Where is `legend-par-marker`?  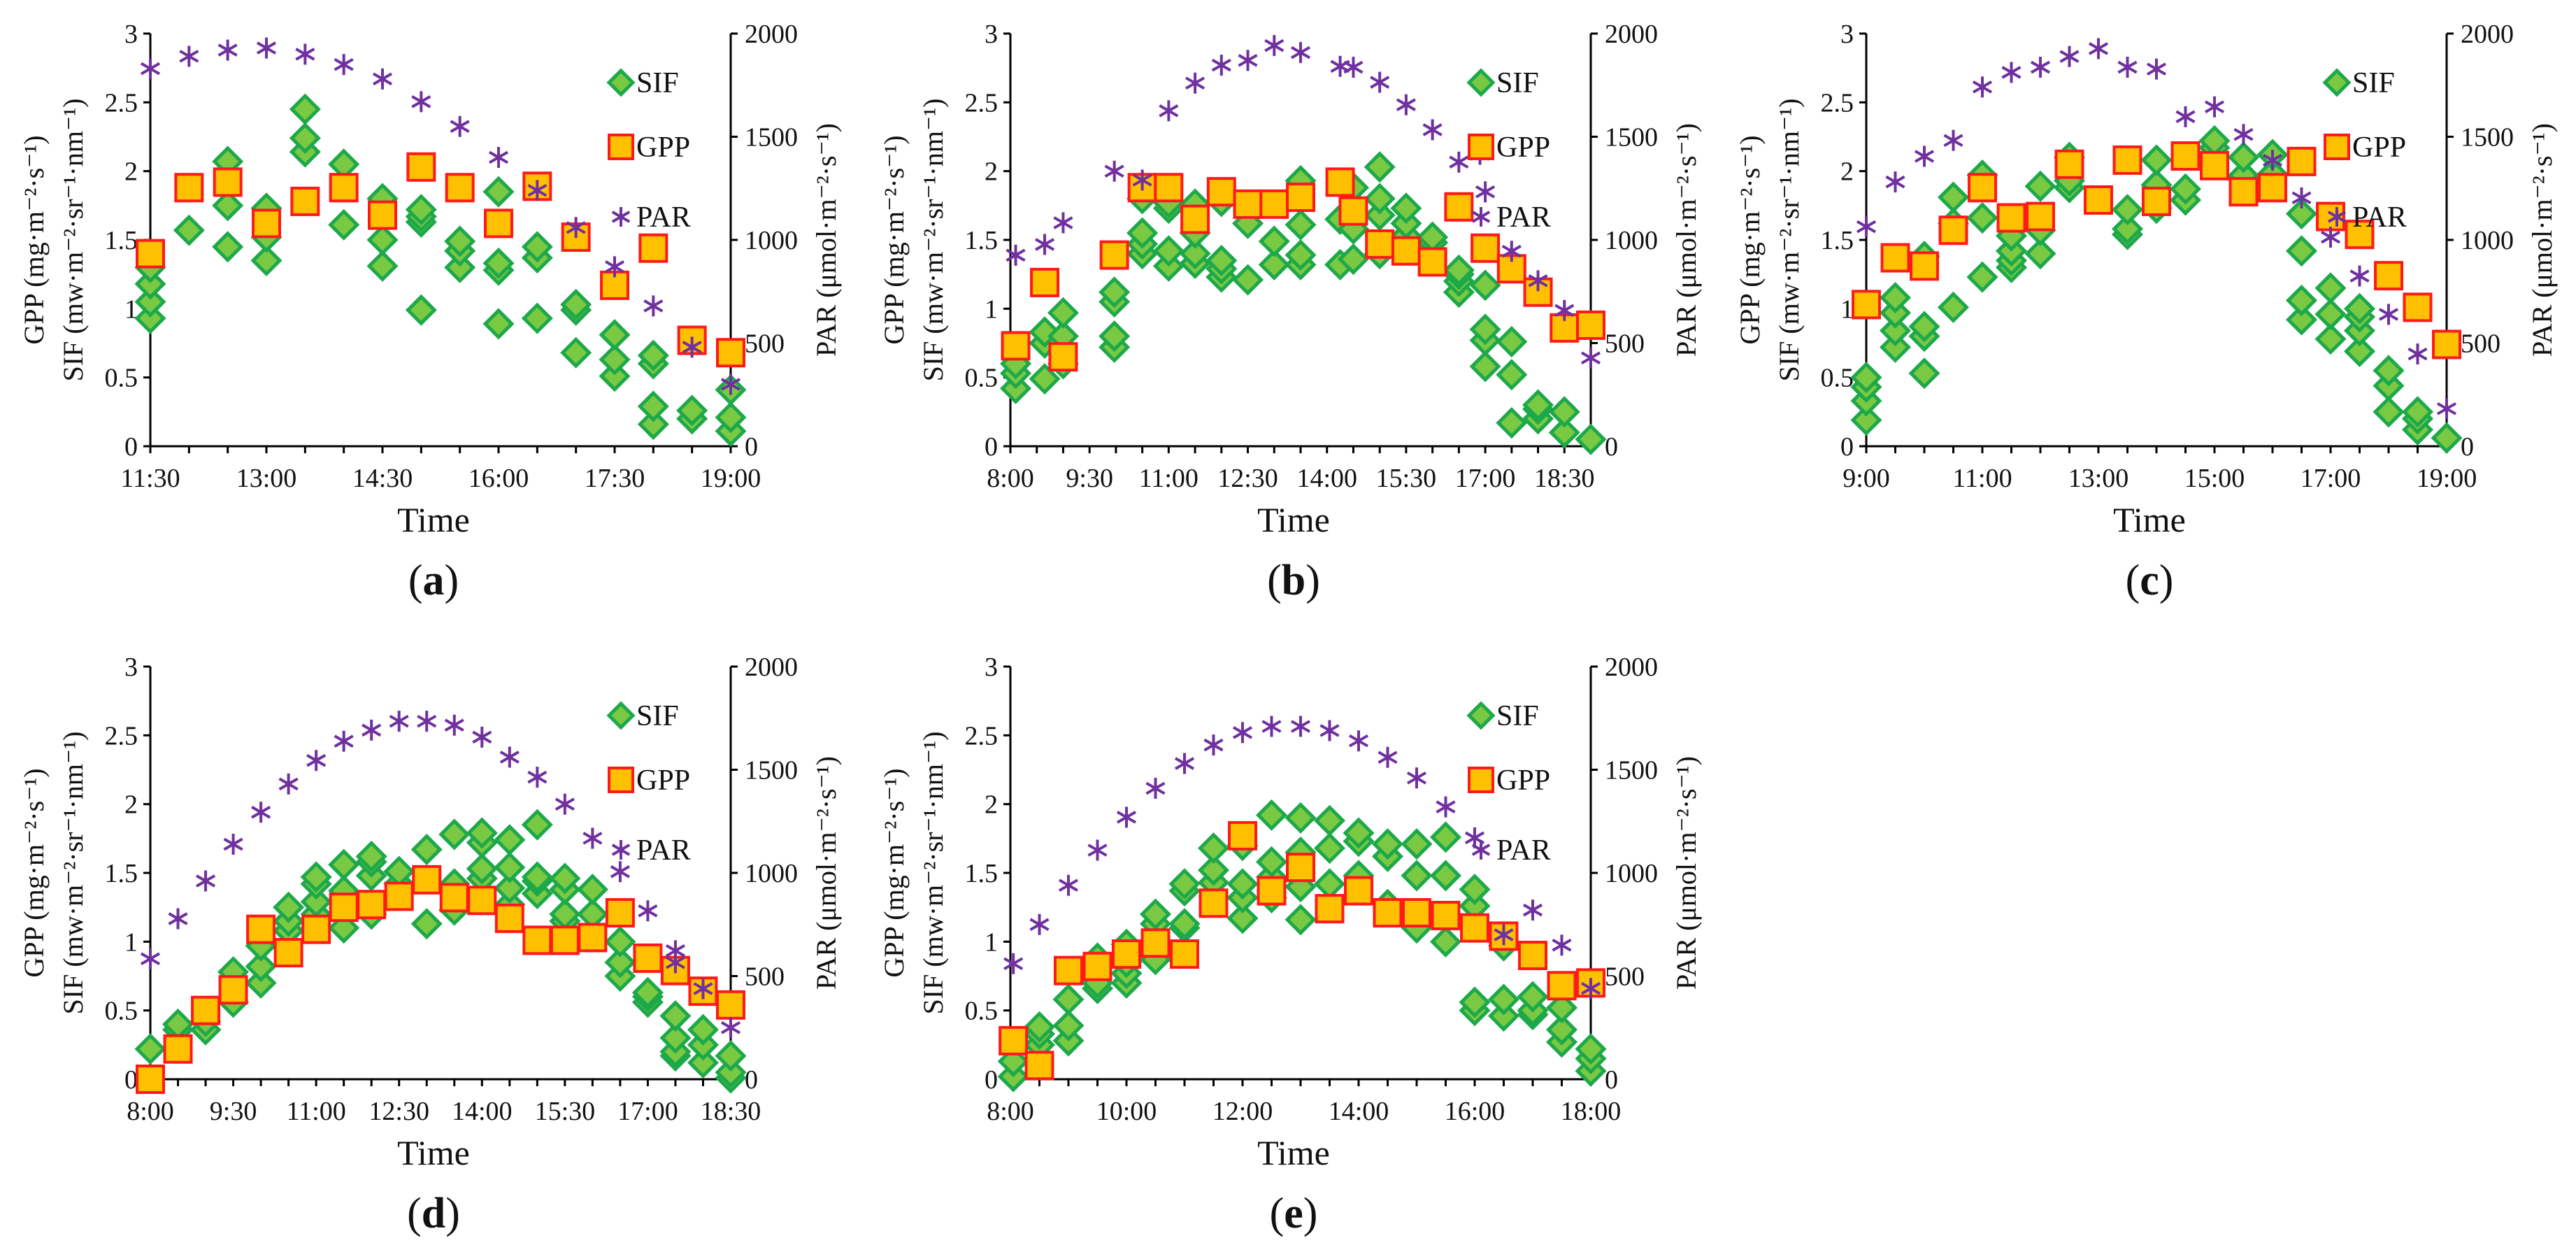
legend-par-marker is located at coordinates (1481, 850).